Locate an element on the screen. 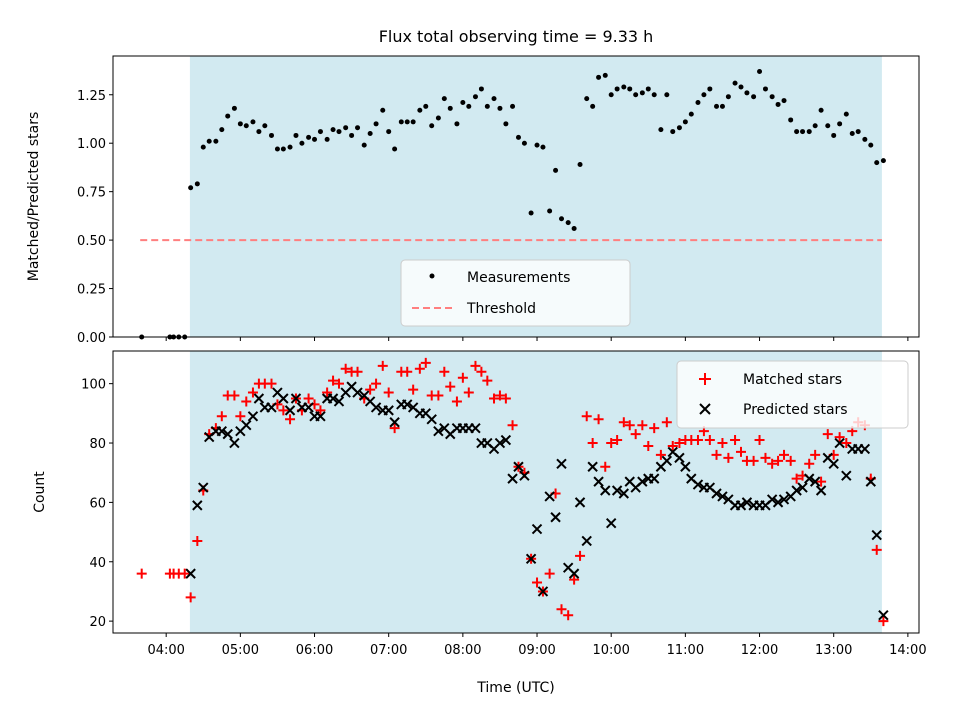 The image size is (960, 720). bottom-legend-box is located at coordinates (792, 394).